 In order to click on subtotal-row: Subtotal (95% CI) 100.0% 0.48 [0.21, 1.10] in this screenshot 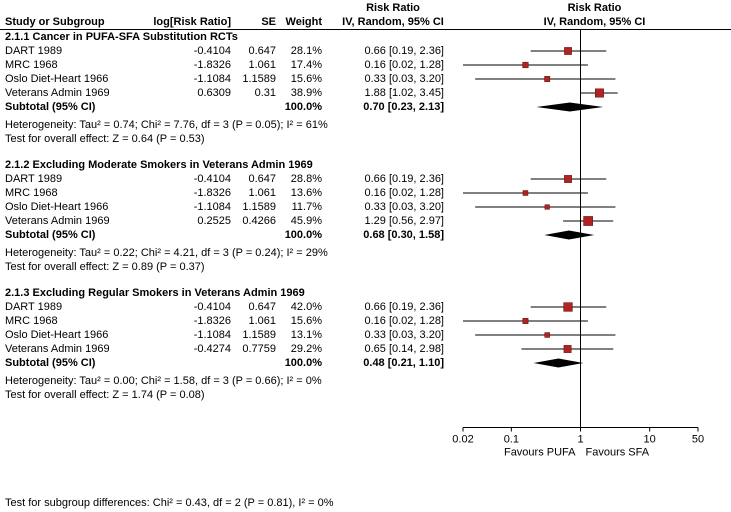, I will do `click(365, 363)`.